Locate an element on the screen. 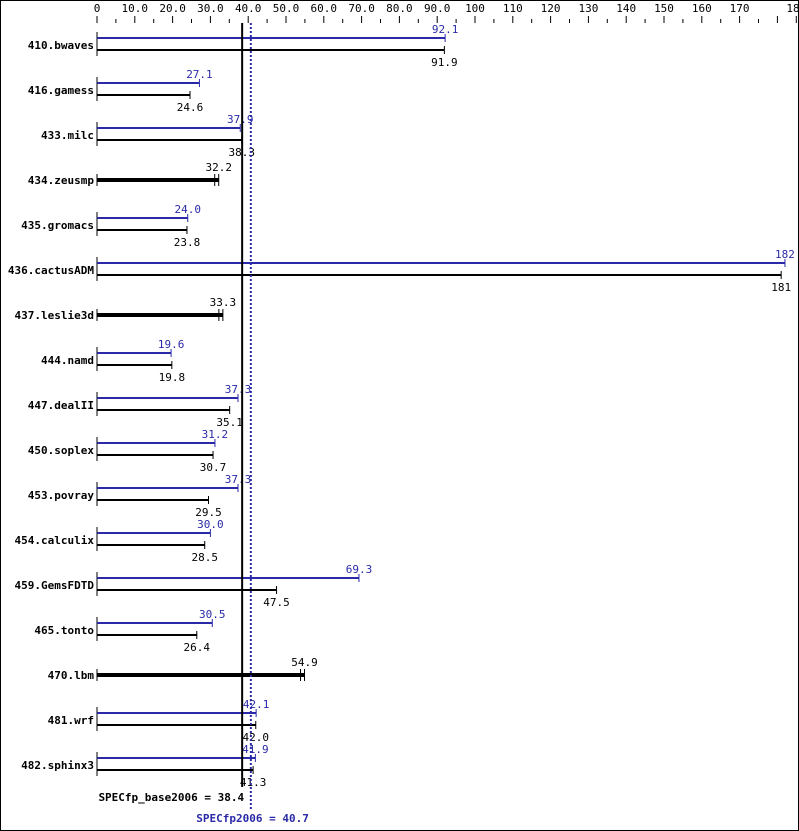  data-label-base: 41.3 is located at coordinates (253, 782).